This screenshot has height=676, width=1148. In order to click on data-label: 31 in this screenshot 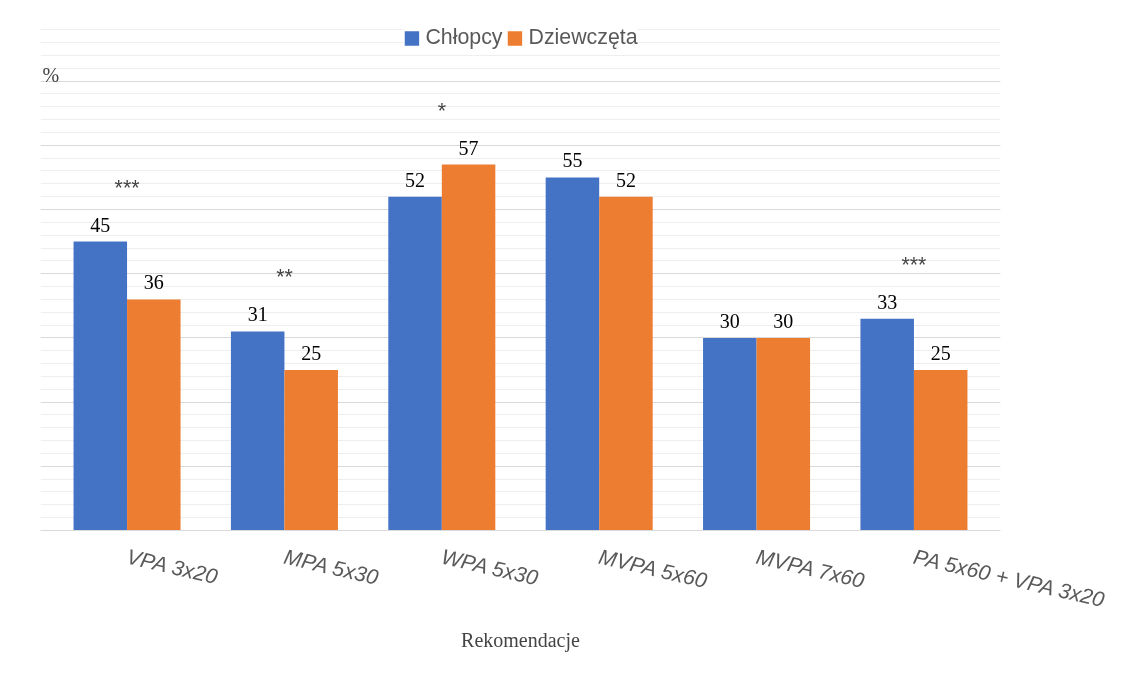, I will do `click(257, 314)`.